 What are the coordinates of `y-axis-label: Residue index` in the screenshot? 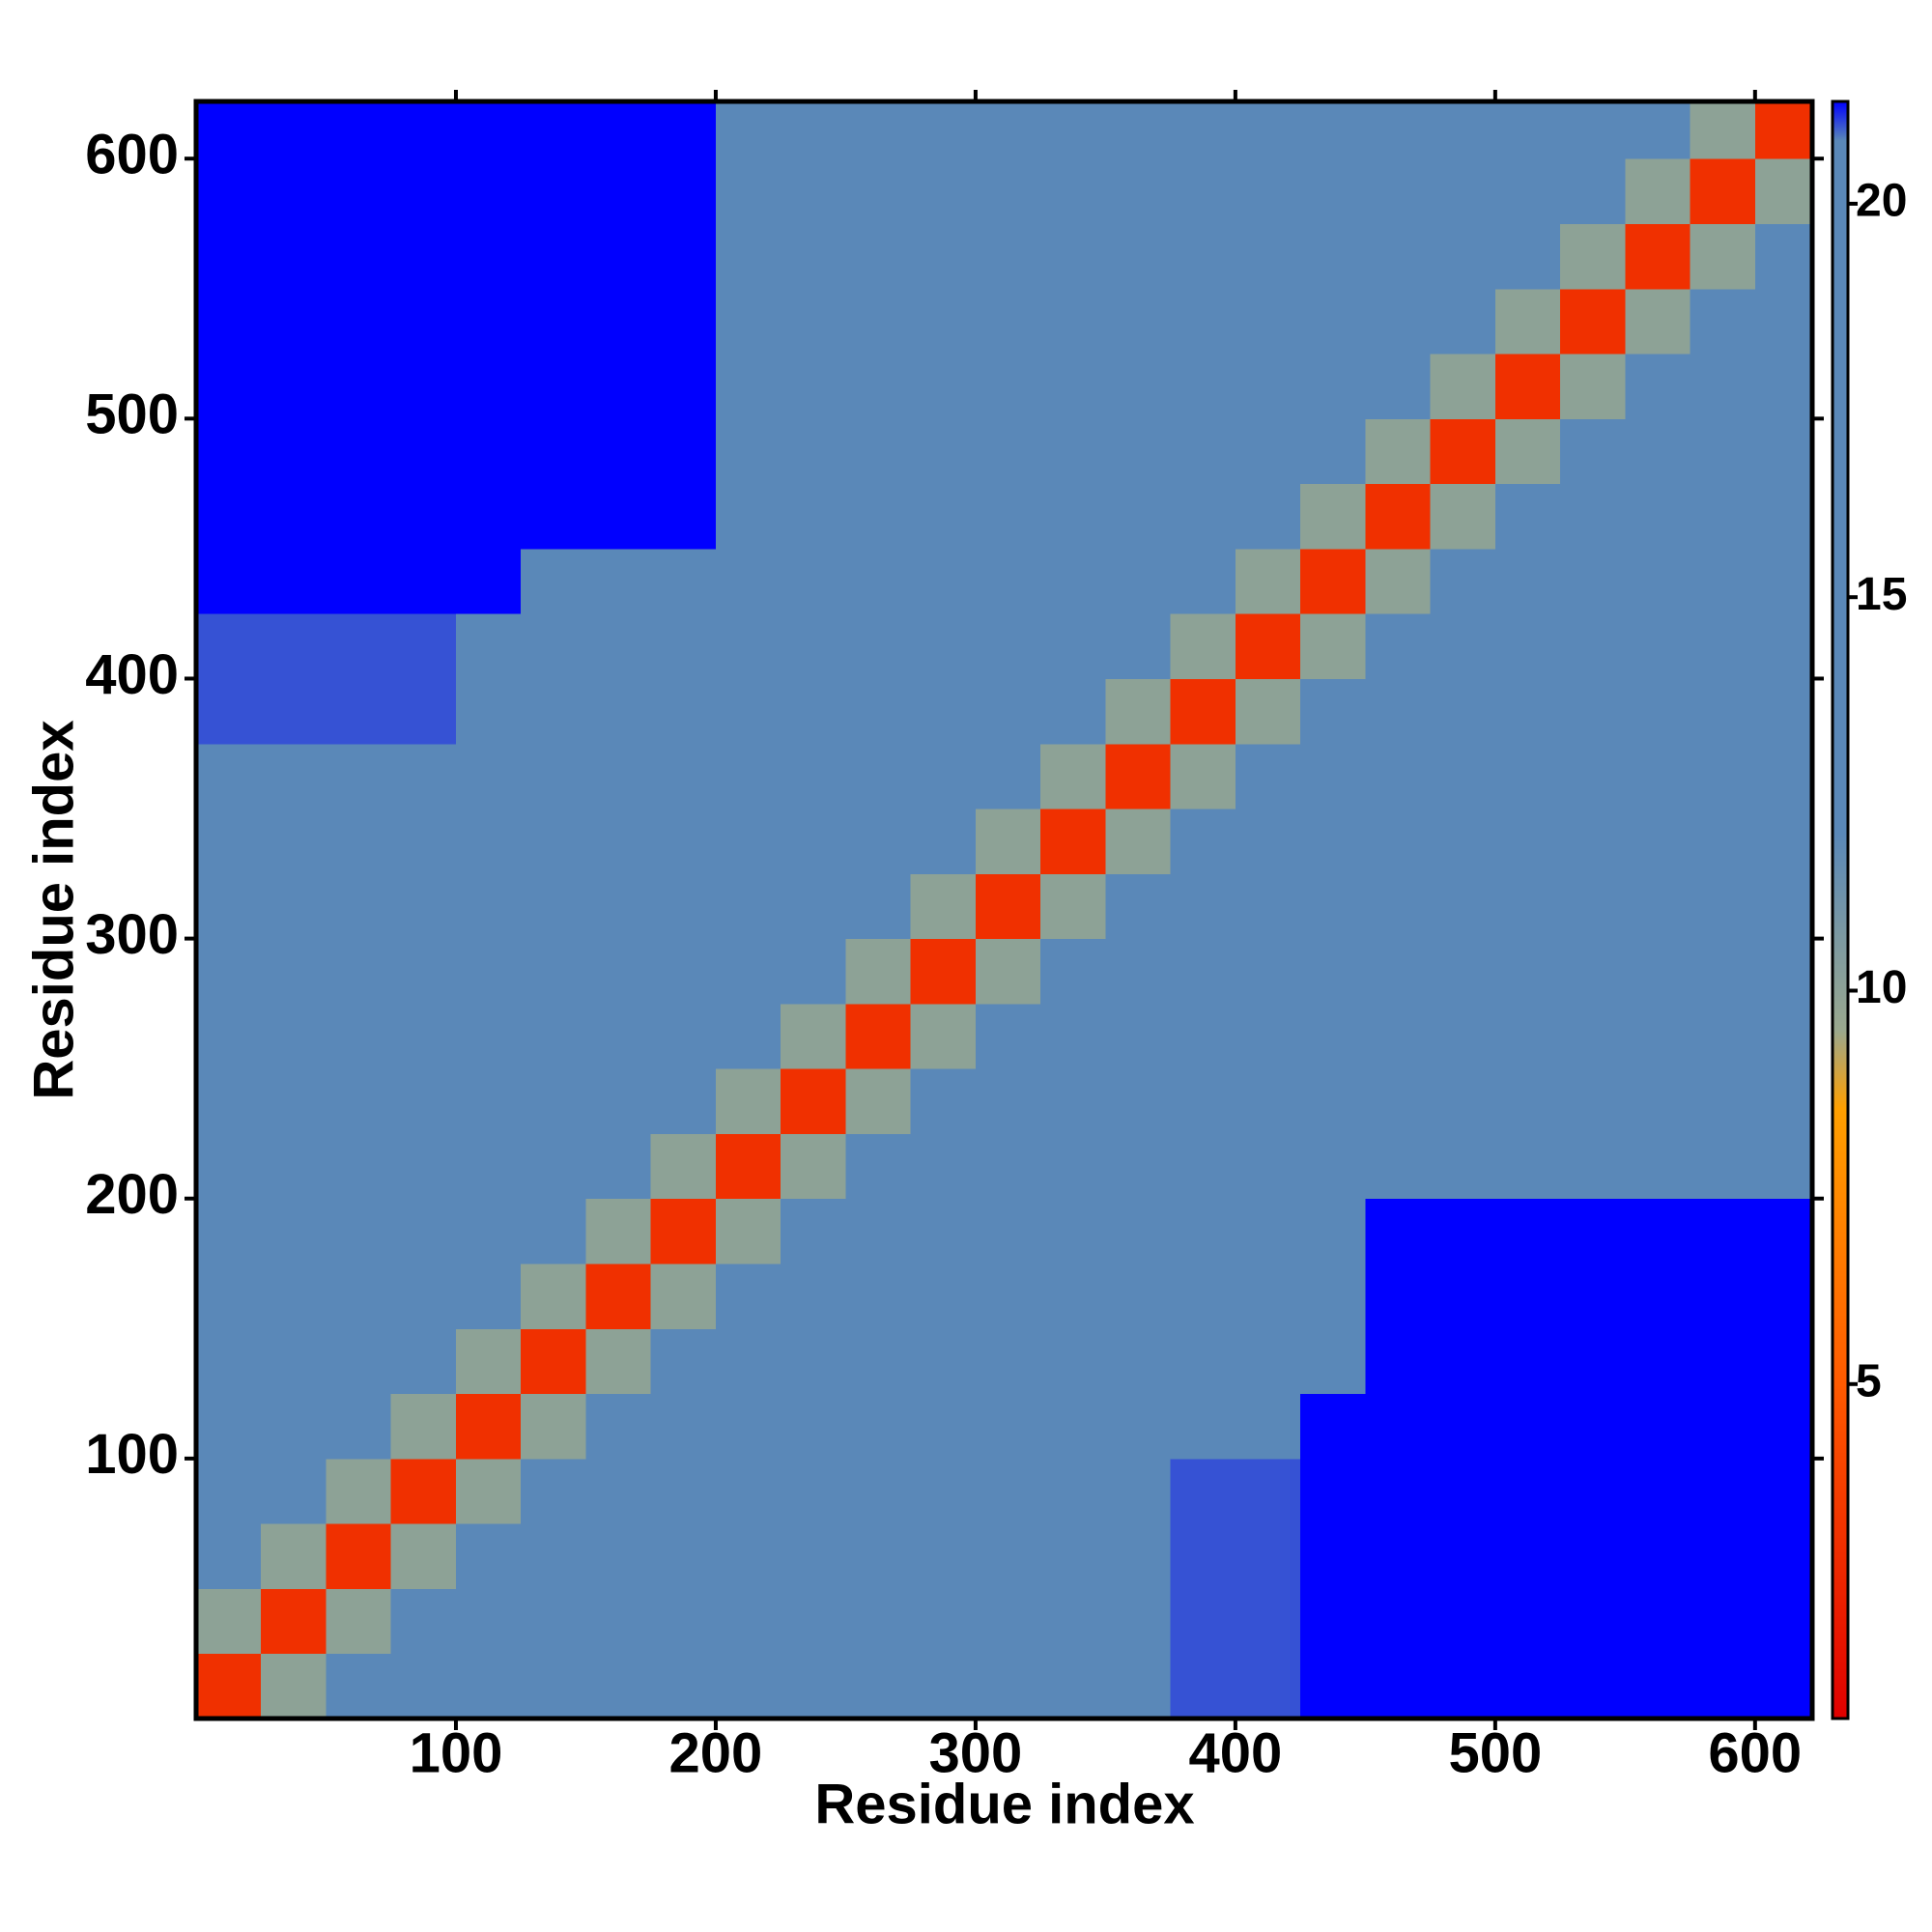 It's located at (53, 909).